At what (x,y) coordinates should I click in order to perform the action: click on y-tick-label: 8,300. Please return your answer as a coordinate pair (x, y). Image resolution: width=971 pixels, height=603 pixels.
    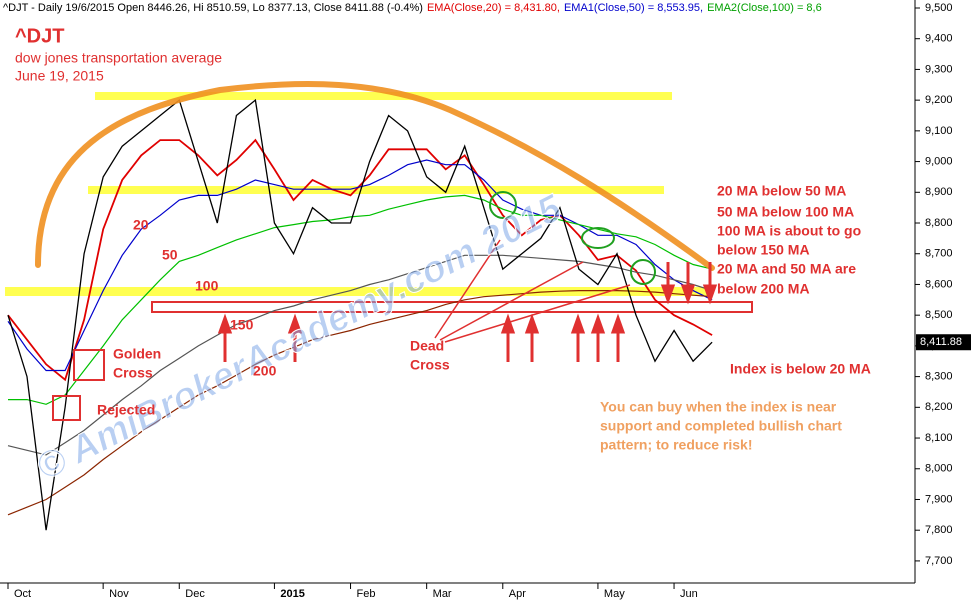
    Looking at the image, I should click on (939, 377).